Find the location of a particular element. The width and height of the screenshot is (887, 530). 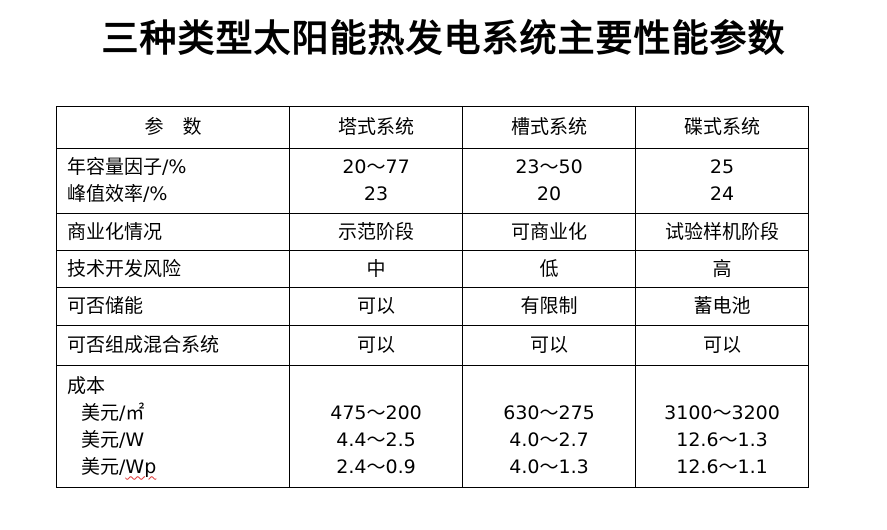

table-row: 技术开发风险 中 低 高 is located at coordinates (432, 269).